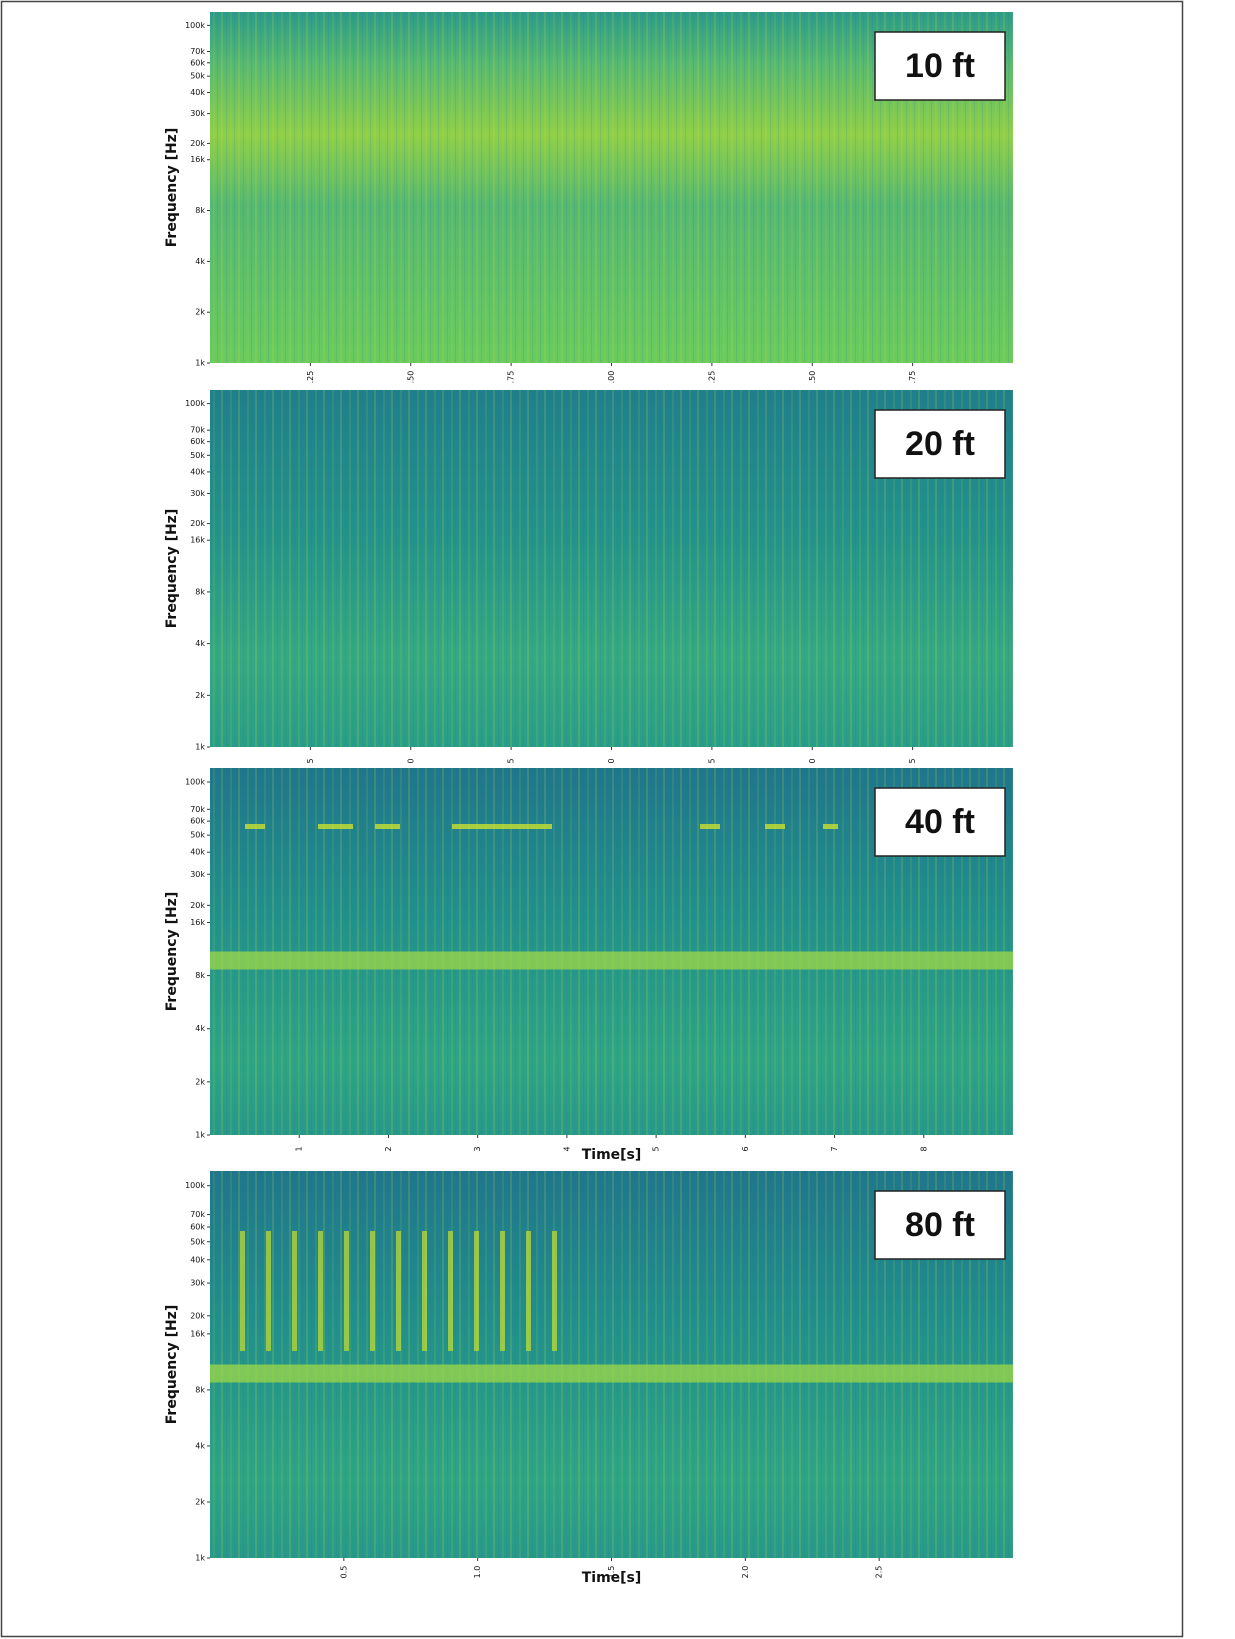 This screenshot has height=1639, width=1235. What do you see at coordinates (611, 377) in the screenshot?
I see `x-tick-label: .00` at bounding box center [611, 377].